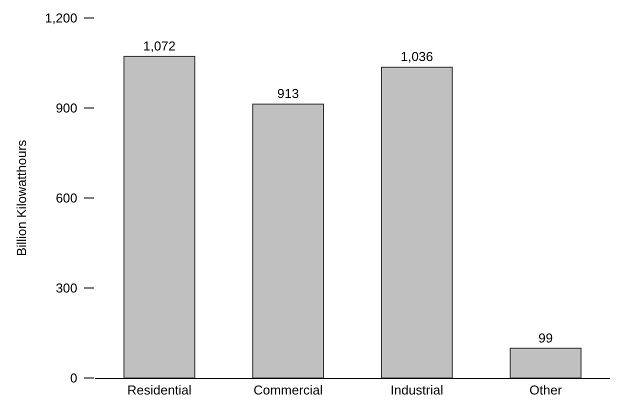  What do you see at coordinates (546, 390) in the screenshot?
I see `x-tick-label: Other` at bounding box center [546, 390].